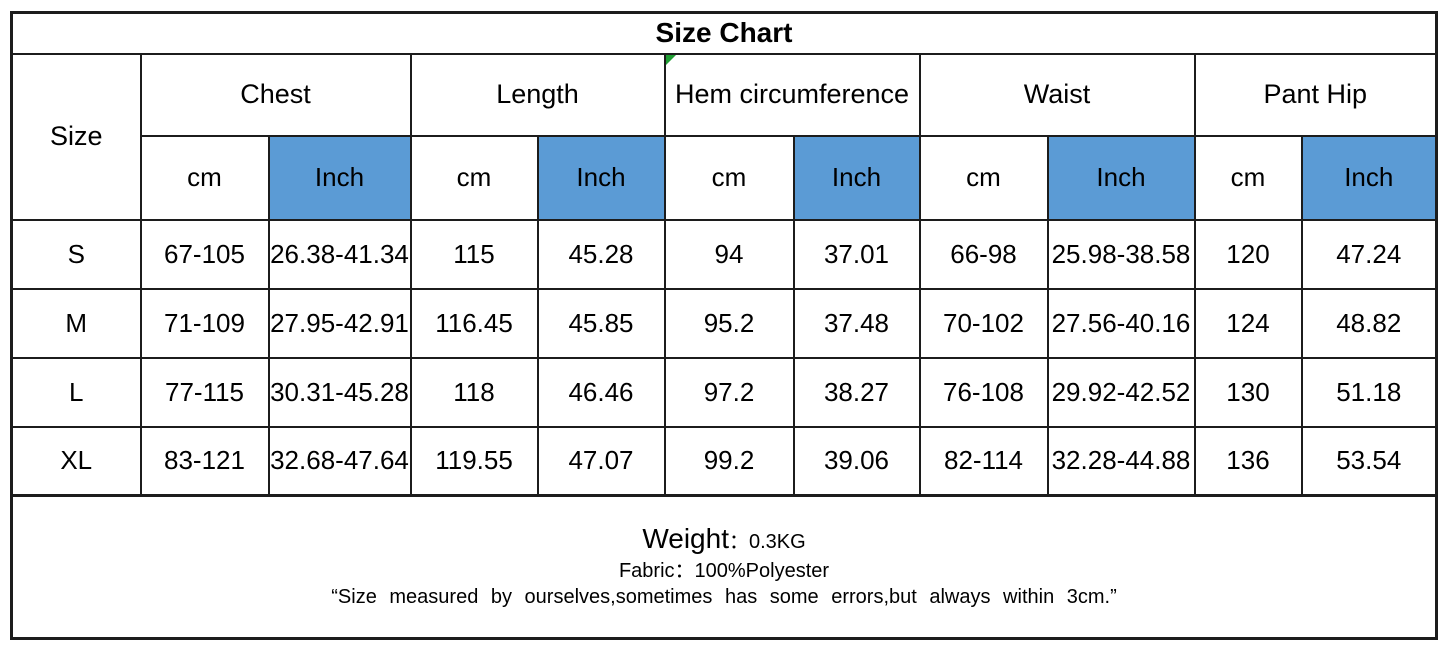  I want to click on col-group-hem-label: Hem circumference, so click(792, 94).